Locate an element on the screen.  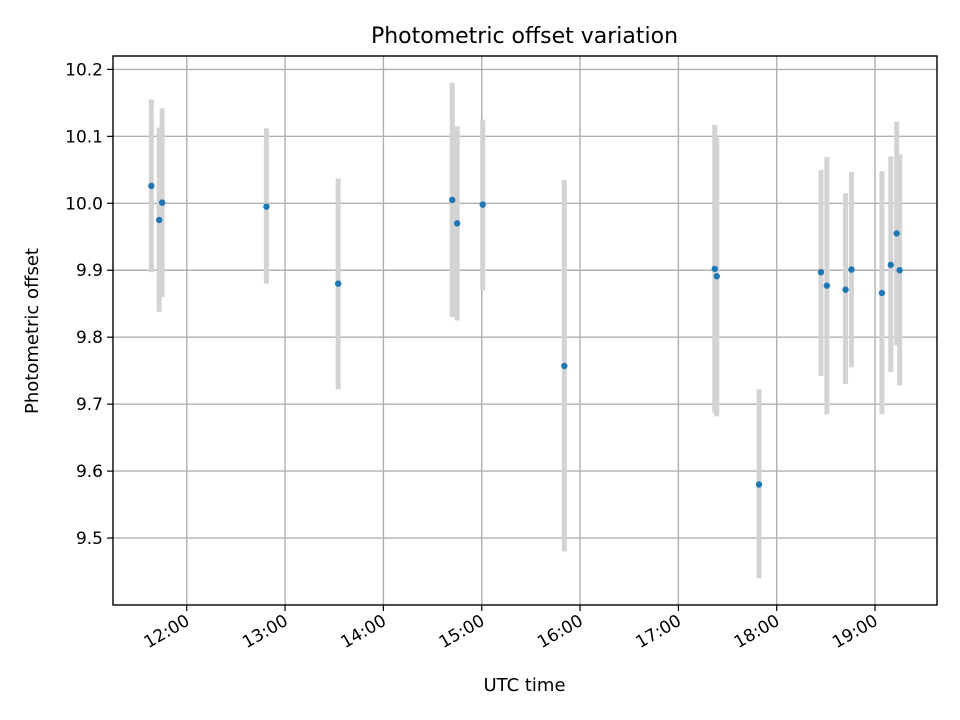
y-tick-label: 9.8 is located at coordinates (89, 338).